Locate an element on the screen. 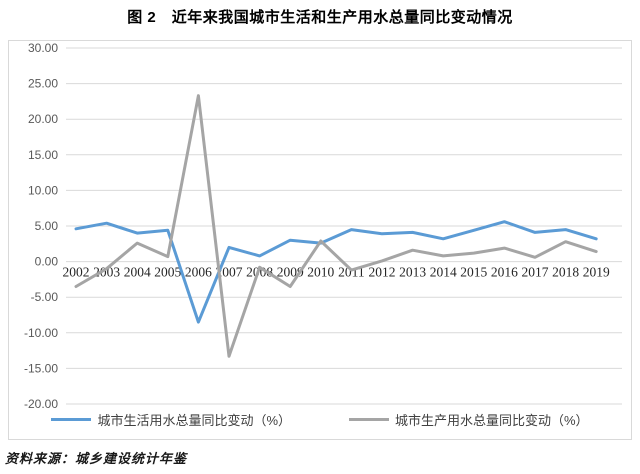 The width and height of the screenshot is (640, 474). x-axis-tick-label: 2002 is located at coordinates (76, 272).